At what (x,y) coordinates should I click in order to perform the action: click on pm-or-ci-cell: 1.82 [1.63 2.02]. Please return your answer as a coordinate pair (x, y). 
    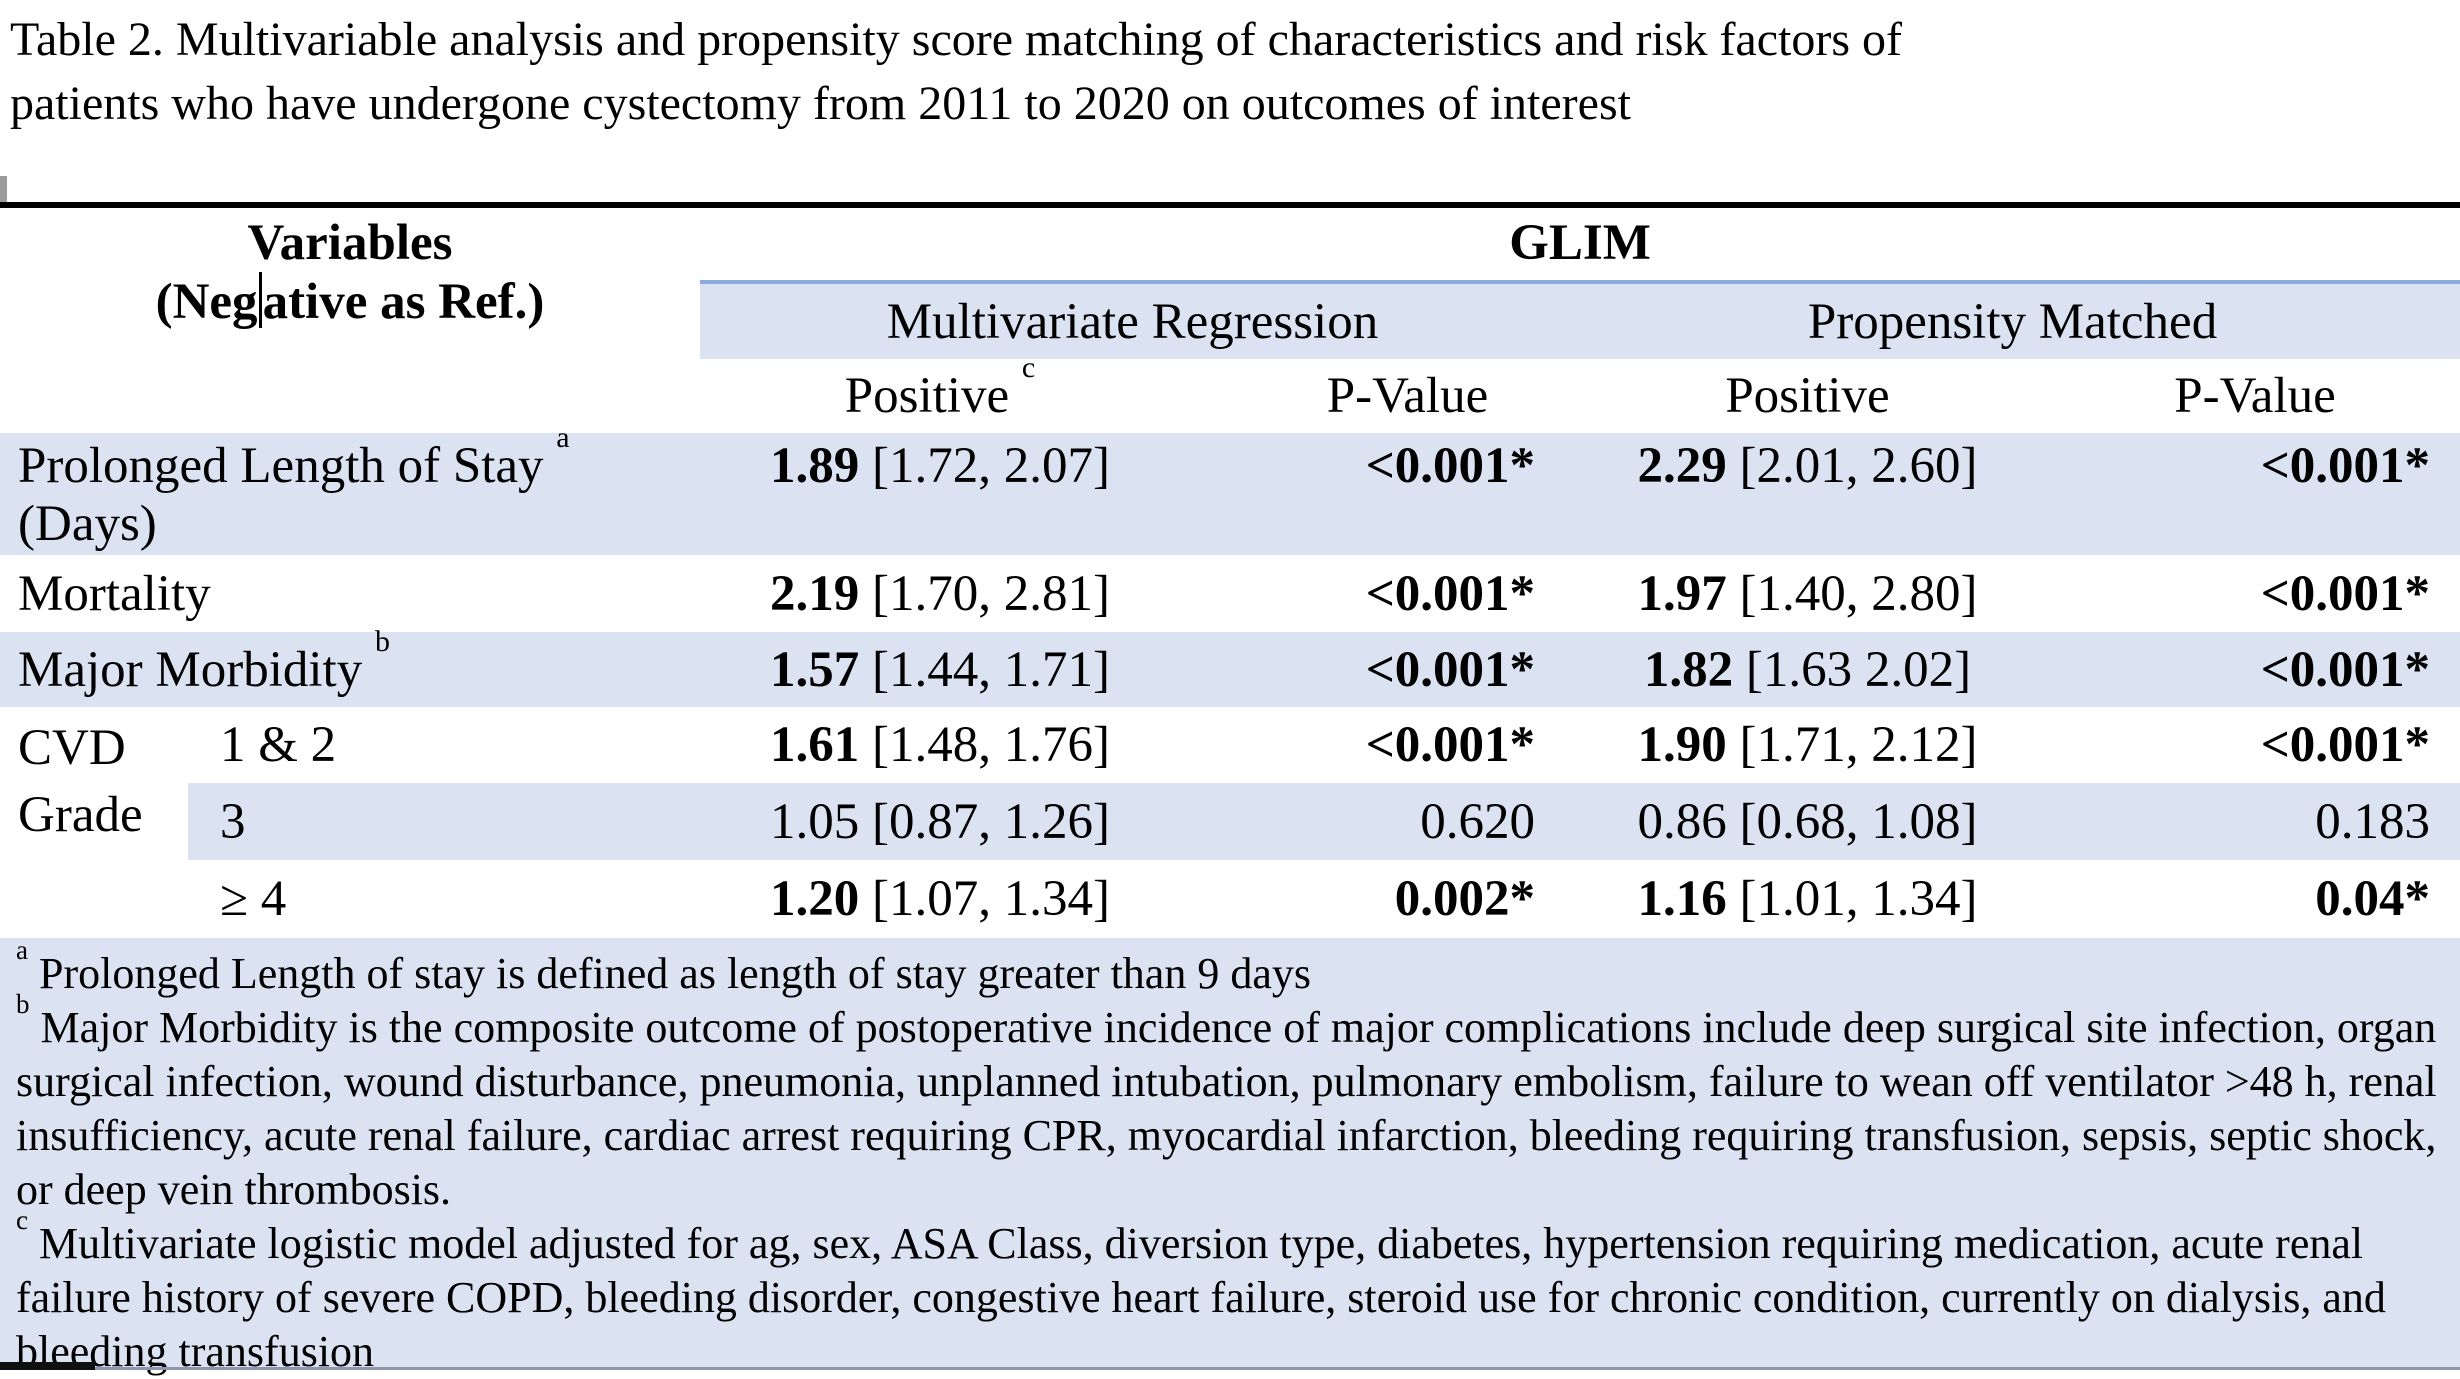
    Looking at the image, I should click on (1807, 669).